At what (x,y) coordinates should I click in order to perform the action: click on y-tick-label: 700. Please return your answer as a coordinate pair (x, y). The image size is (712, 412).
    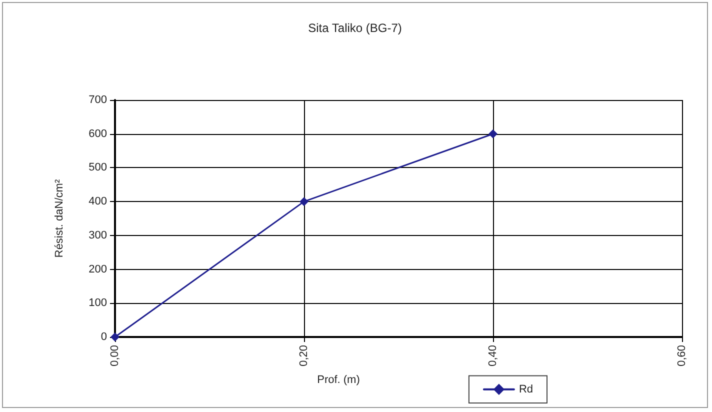
    Looking at the image, I should click on (97, 100).